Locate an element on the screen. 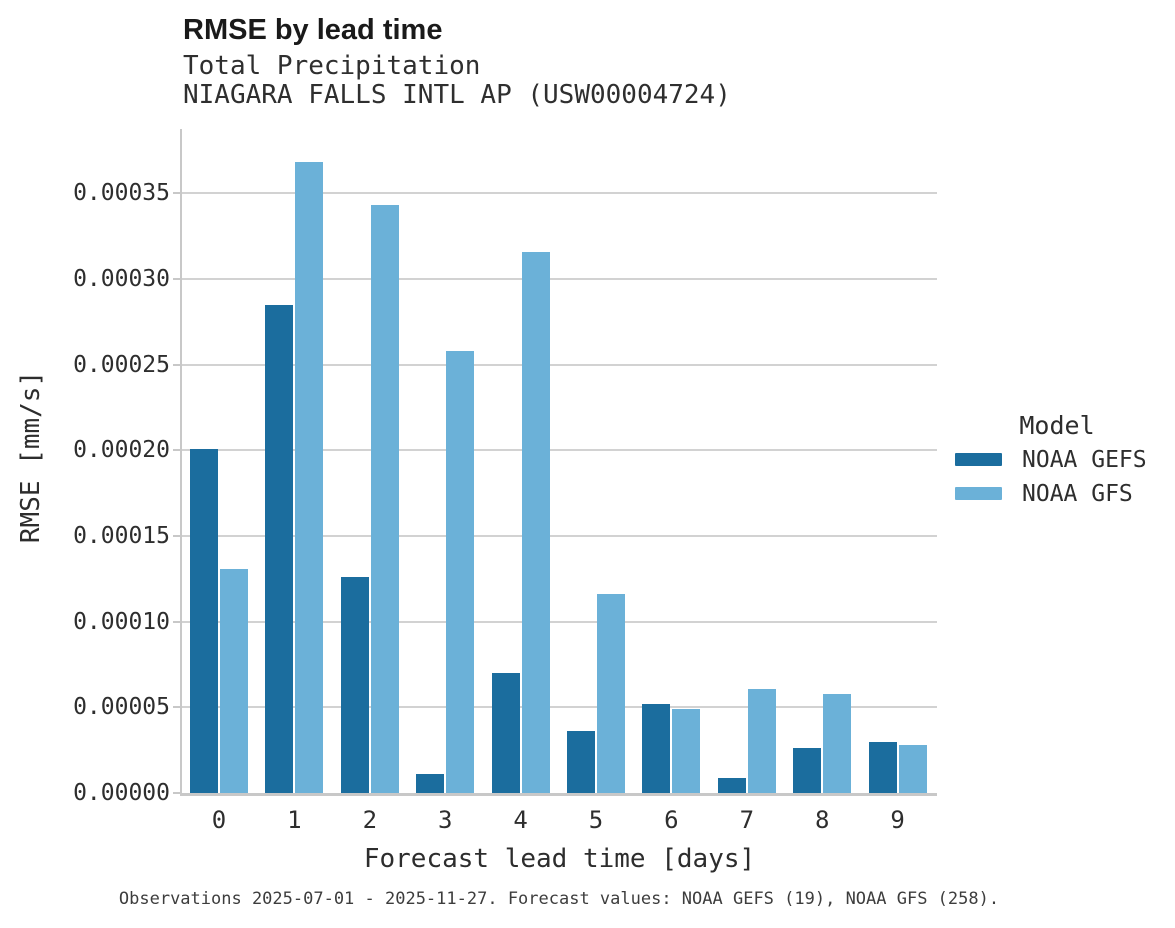 This screenshot has height=928, width=1175. legend-entries: NOAA GEFS NOAA GFS is located at coordinates (1057, 476).